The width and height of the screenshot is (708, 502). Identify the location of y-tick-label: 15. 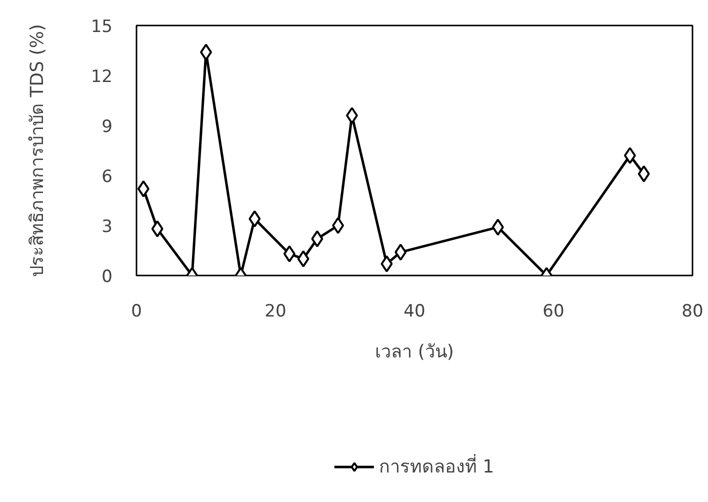
(101, 27).